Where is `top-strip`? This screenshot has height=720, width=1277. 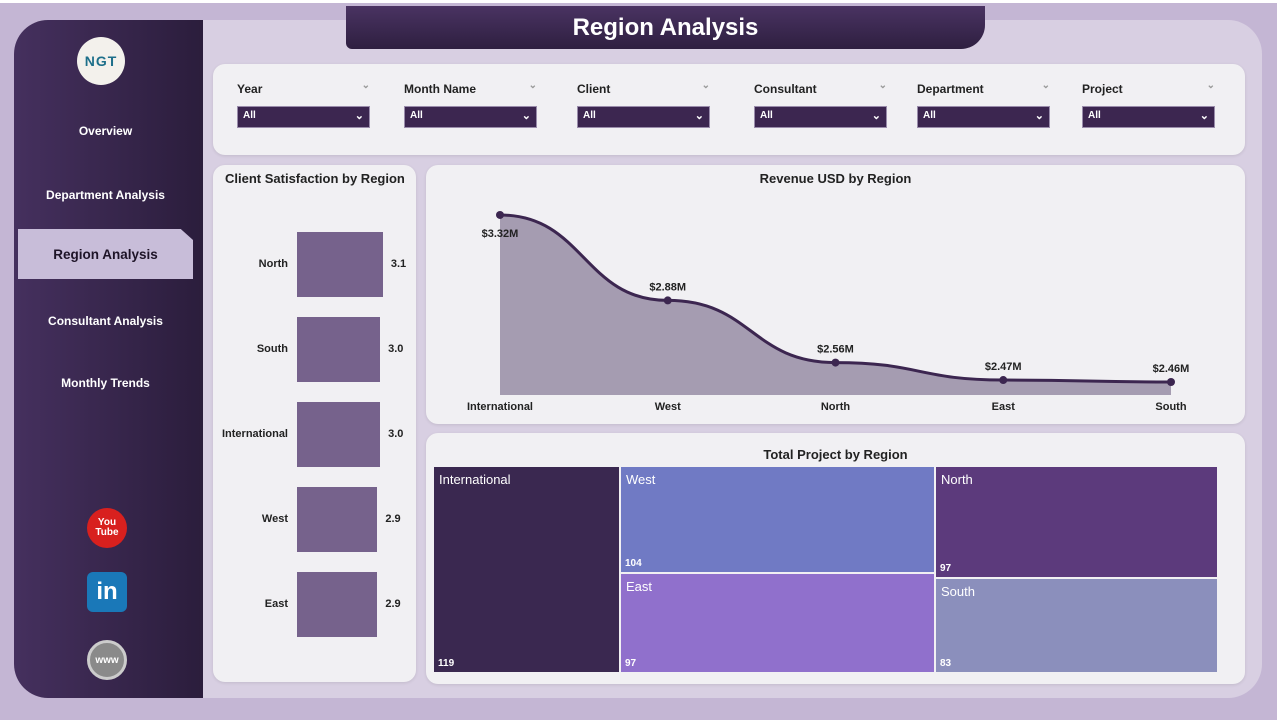
top-strip is located at coordinates (638, 1).